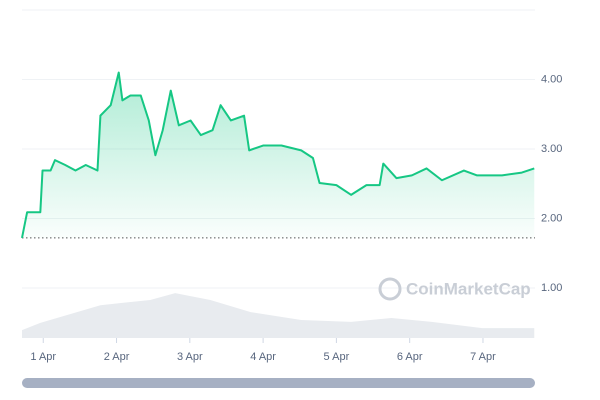  I want to click on x-tick-label: 4 Apr, so click(263, 357).